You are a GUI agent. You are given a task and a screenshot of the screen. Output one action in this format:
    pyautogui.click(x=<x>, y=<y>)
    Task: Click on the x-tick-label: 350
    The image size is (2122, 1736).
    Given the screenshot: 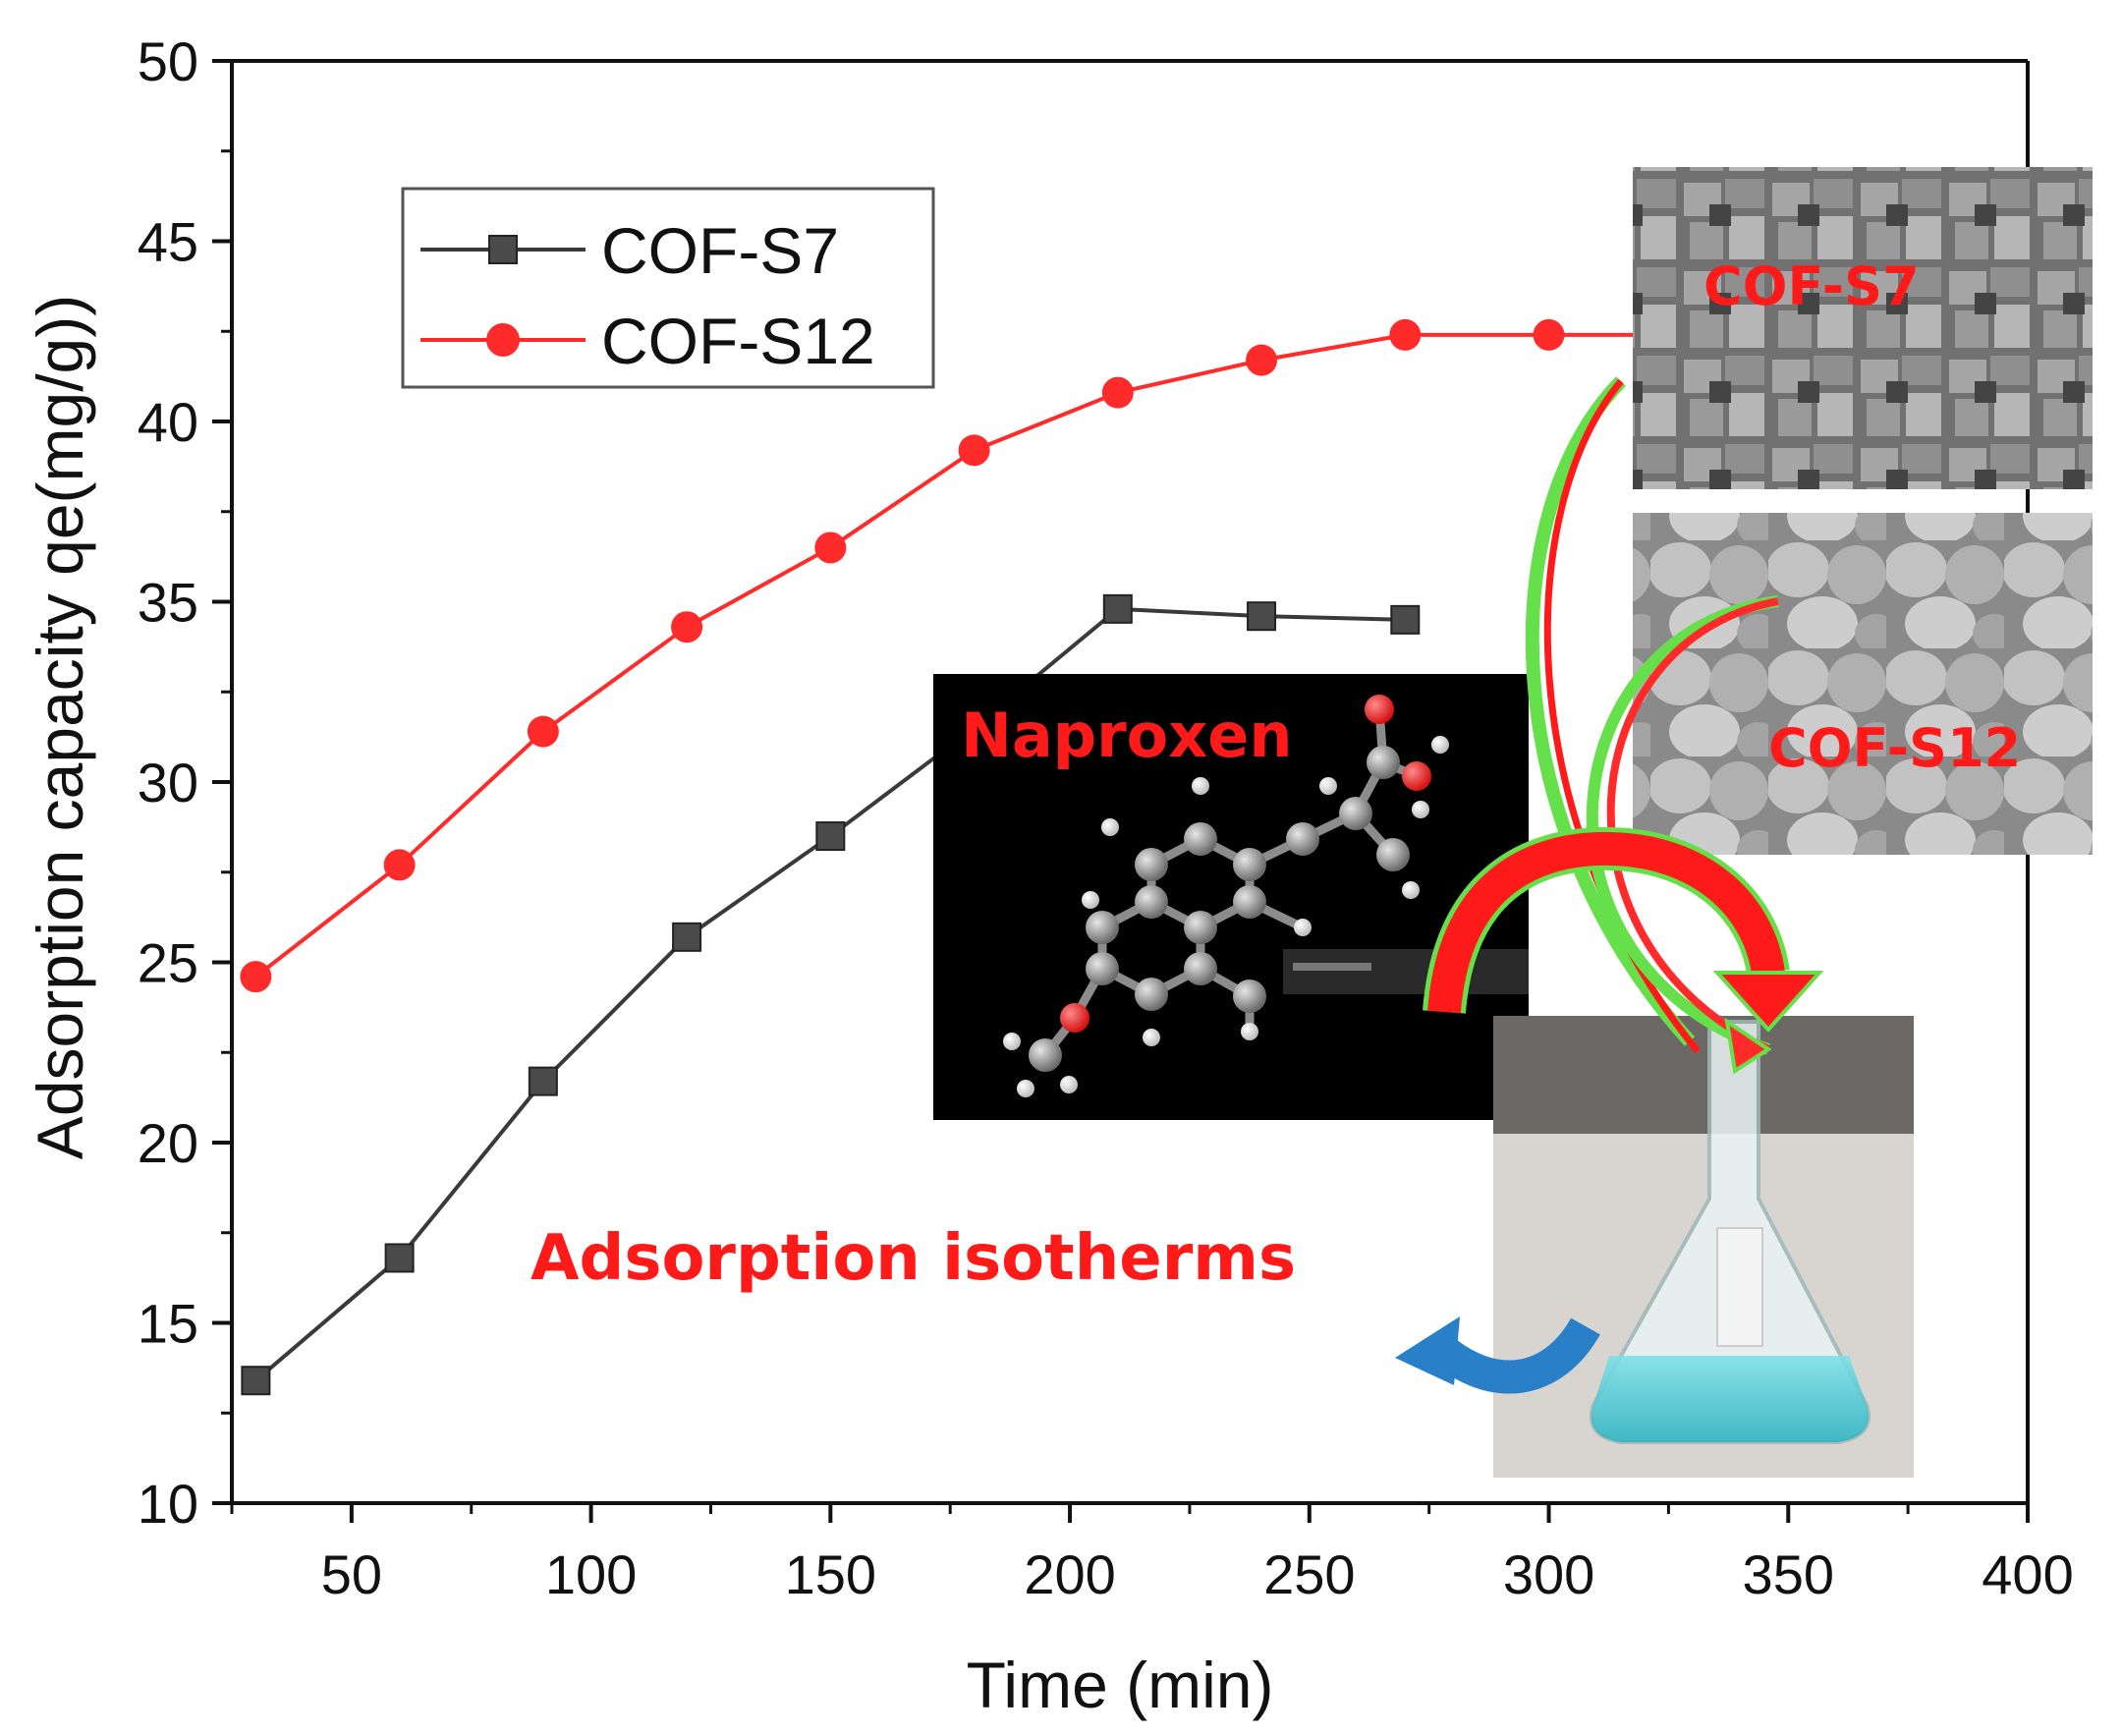 What is the action you would take?
    pyautogui.click(x=1788, y=1574)
    